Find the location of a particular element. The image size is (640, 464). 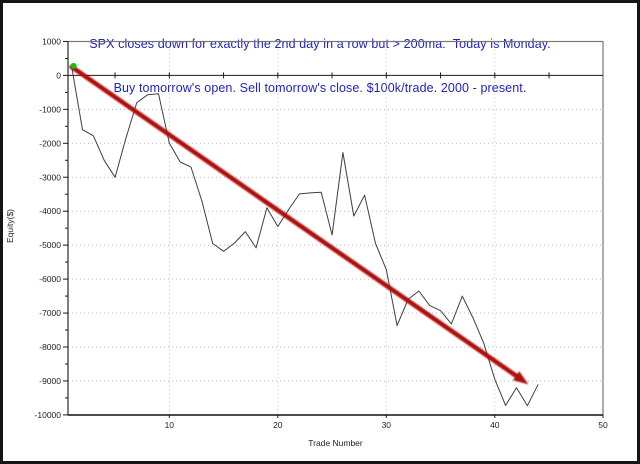

y-tick-label: -6000 is located at coordinates (50, 279).